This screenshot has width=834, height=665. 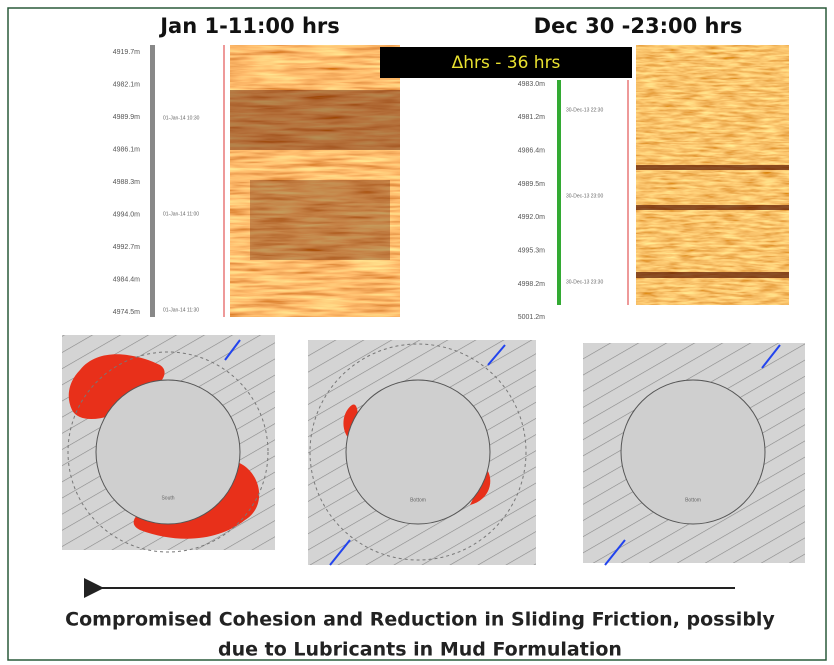 What do you see at coordinates (167, 498) in the screenshot?
I see `section-label: South` at bounding box center [167, 498].